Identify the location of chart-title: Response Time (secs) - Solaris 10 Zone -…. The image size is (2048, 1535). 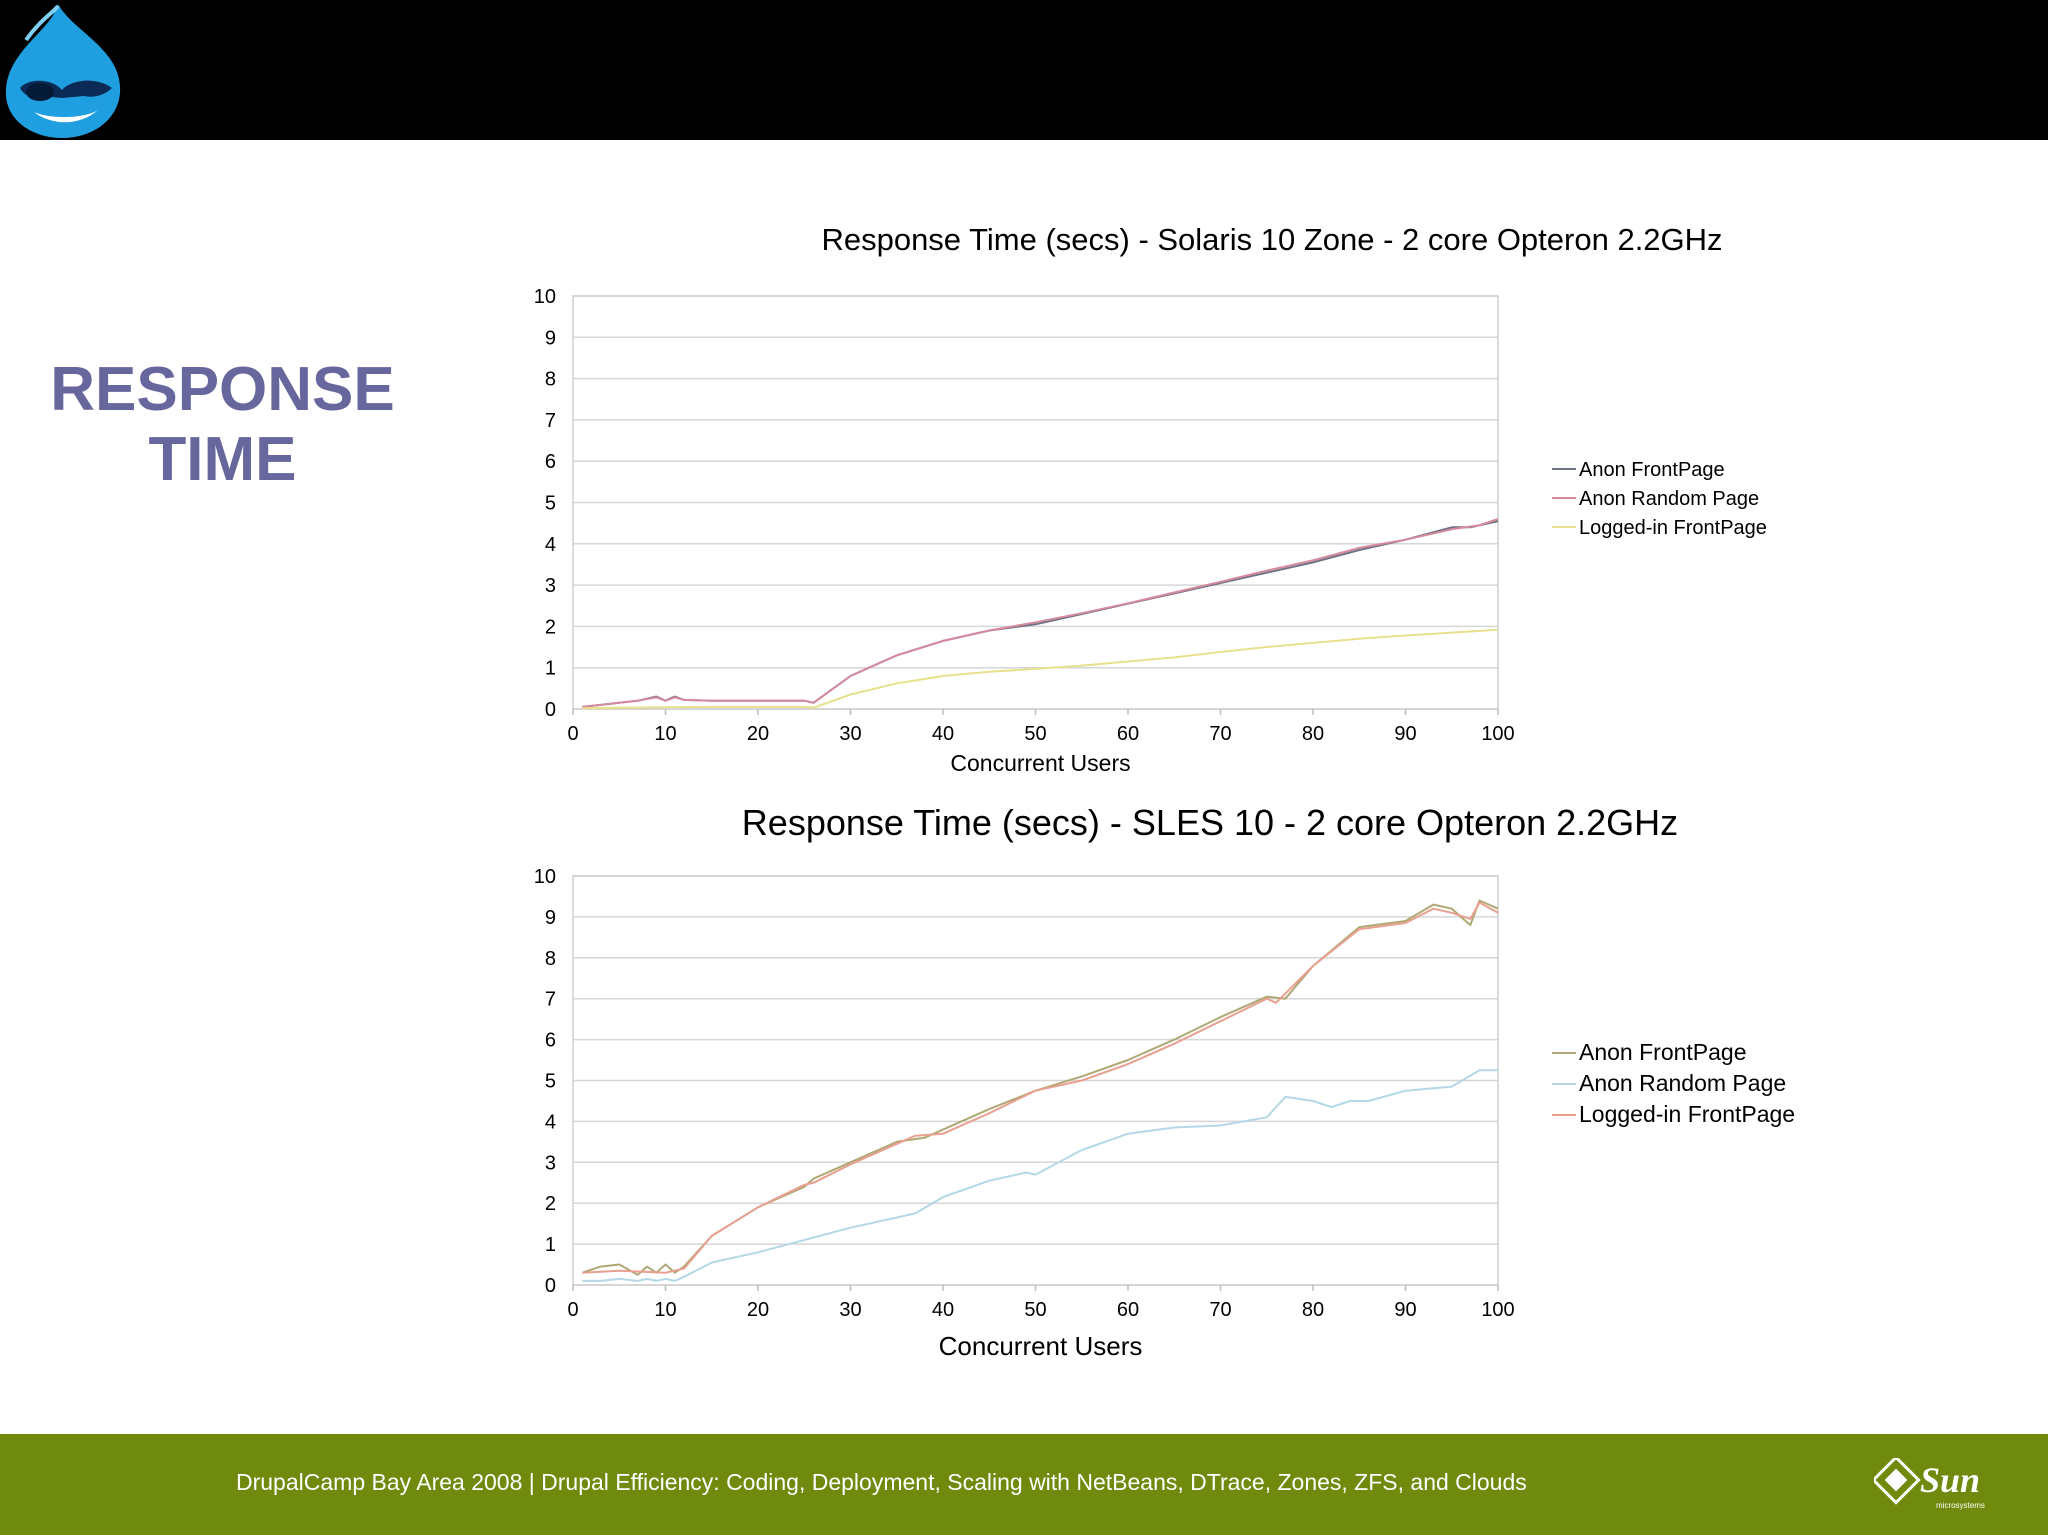
(1271, 239).